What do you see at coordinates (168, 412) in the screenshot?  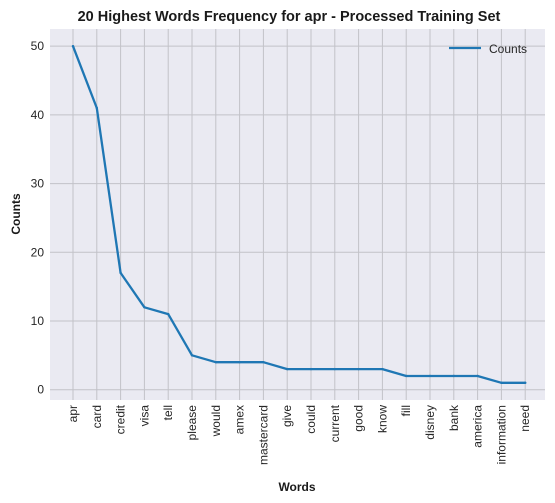 I see `x-tick-label: tell` at bounding box center [168, 412].